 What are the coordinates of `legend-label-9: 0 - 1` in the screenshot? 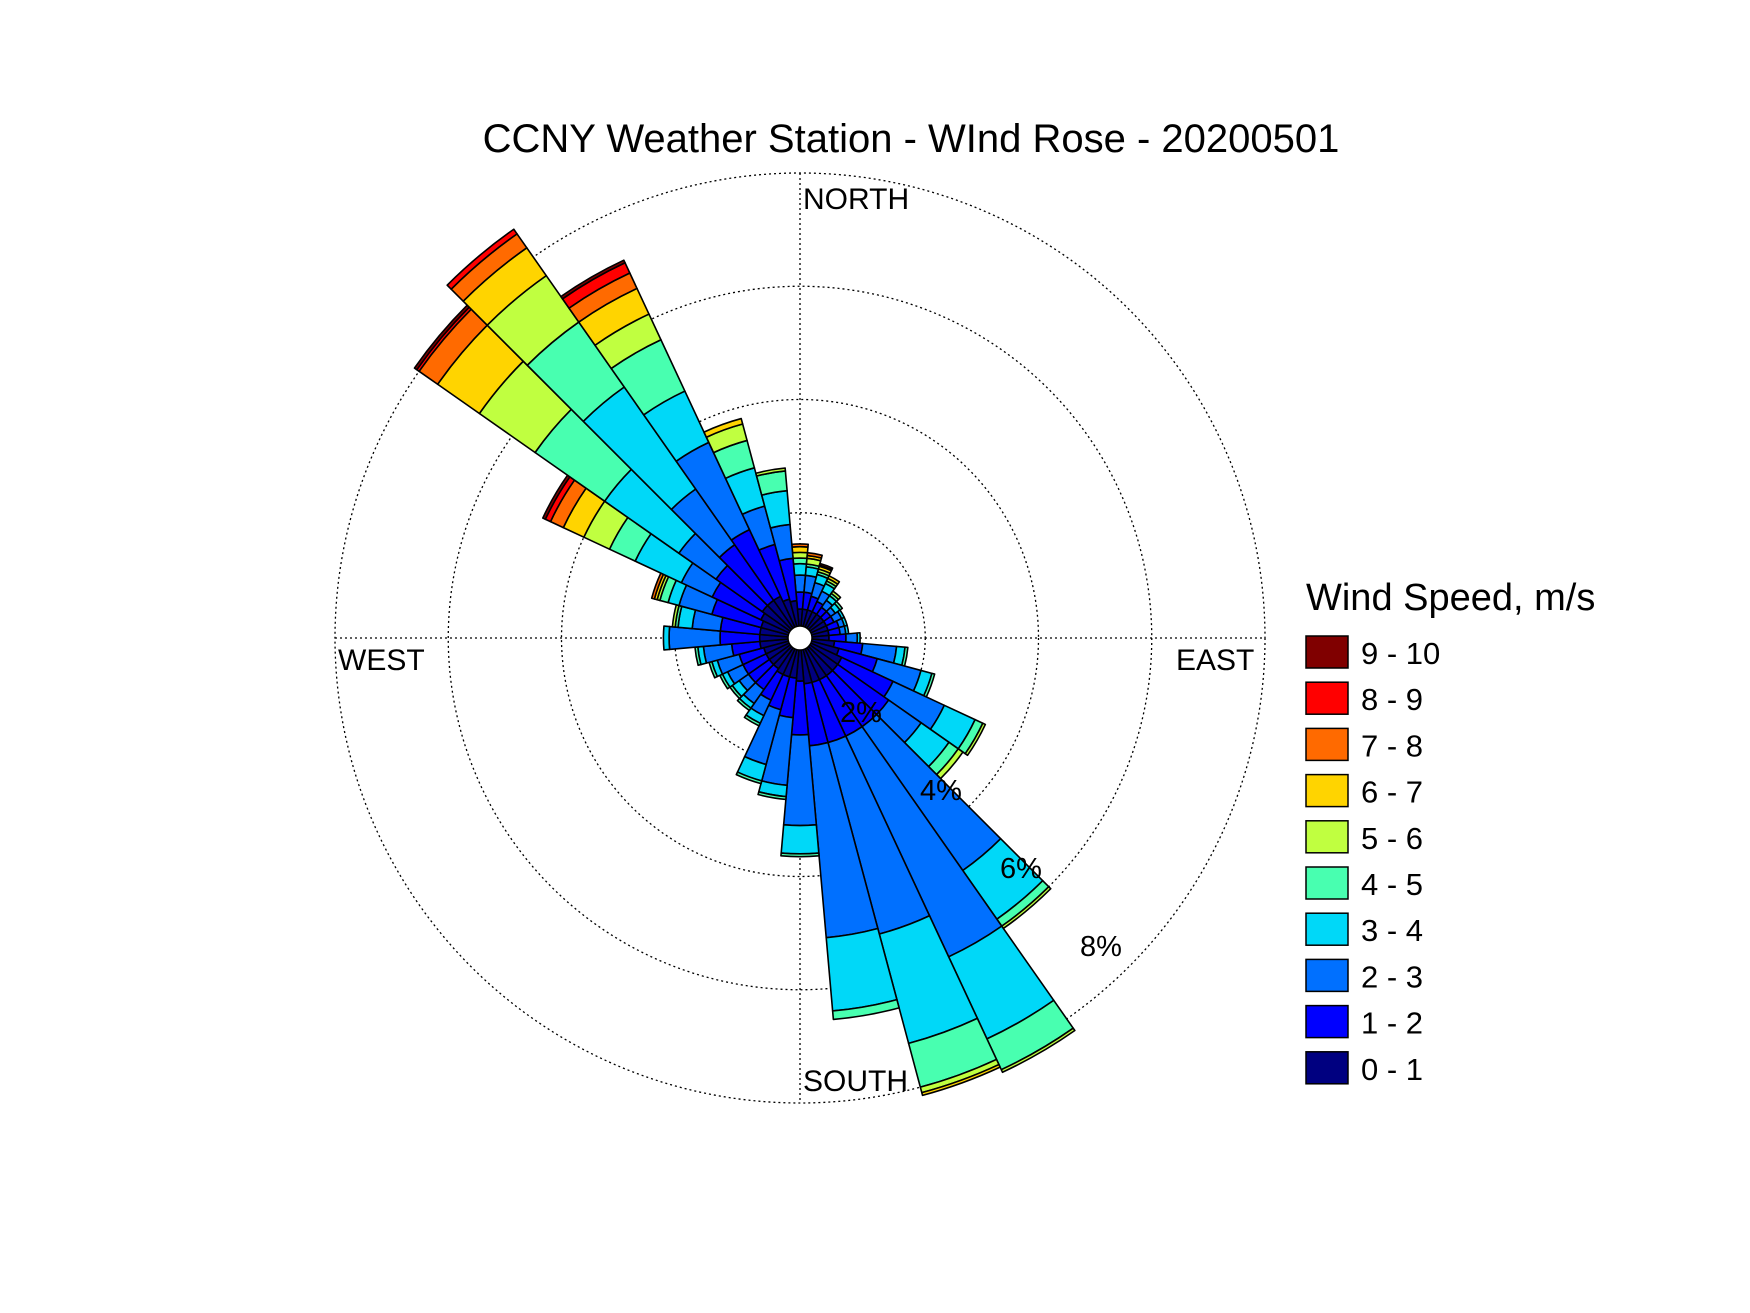 It's located at (1392, 1069).